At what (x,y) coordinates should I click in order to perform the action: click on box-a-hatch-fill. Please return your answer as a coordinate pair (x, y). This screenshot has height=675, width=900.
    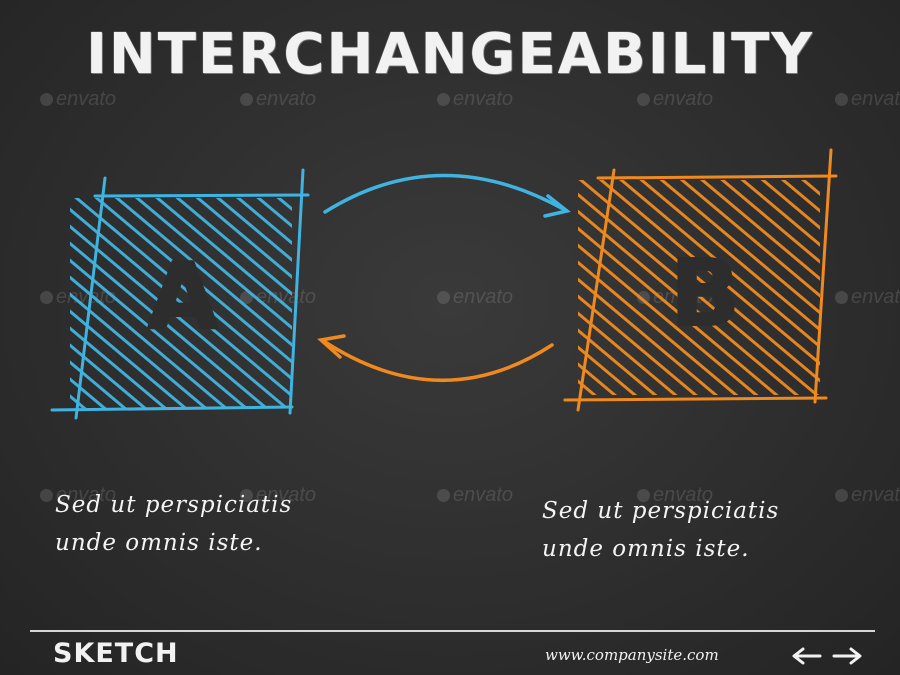
    Looking at the image, I should click on (181, 303).